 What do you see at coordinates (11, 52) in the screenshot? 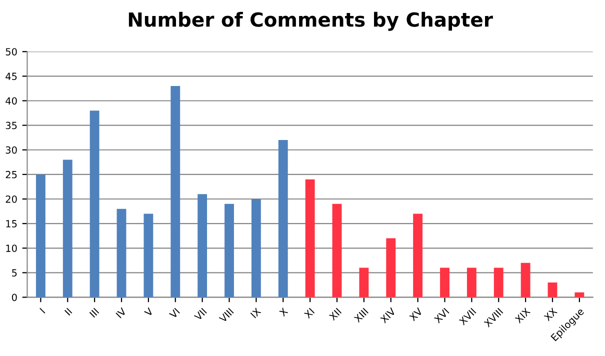
I see `y-tick-label: 50` at bounding box center [11, 52].